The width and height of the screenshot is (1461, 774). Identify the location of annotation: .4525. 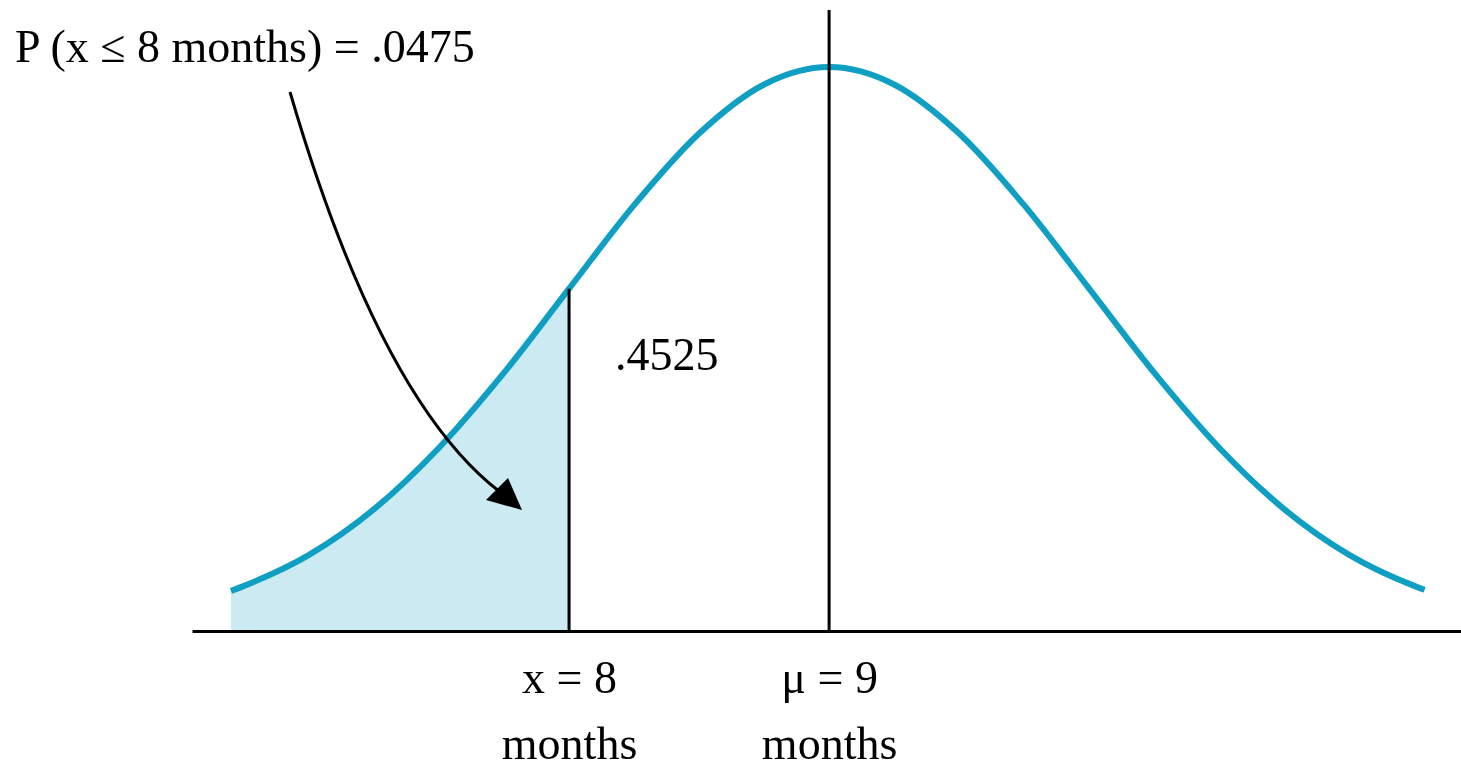
(667, 354).